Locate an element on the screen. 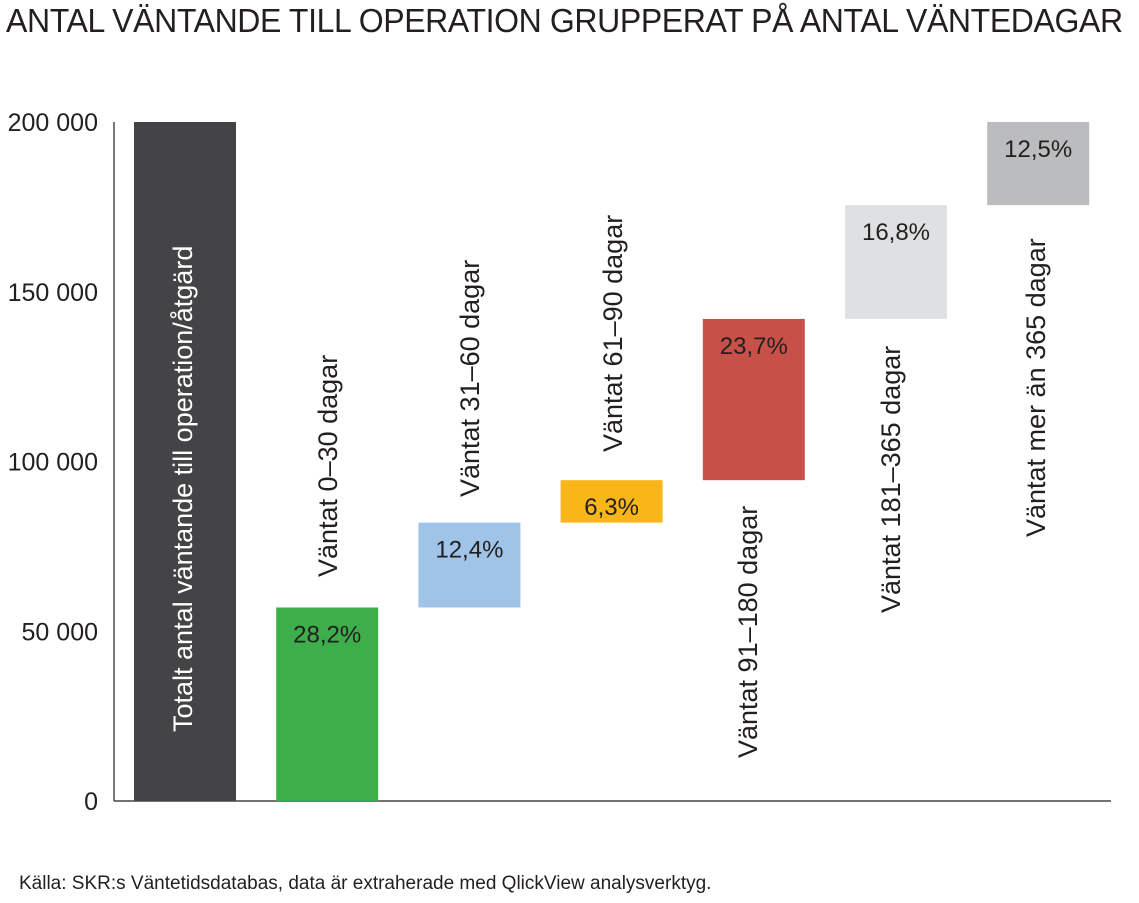 The width and height of the screenshot is (1139, 903). y-tick-label: 150 000 is located at coordinates (53, 293).